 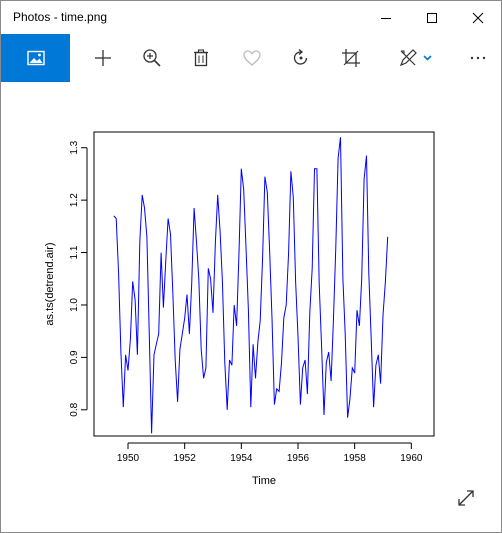 I want to click on rotate-button, so click(x=301, y=58).